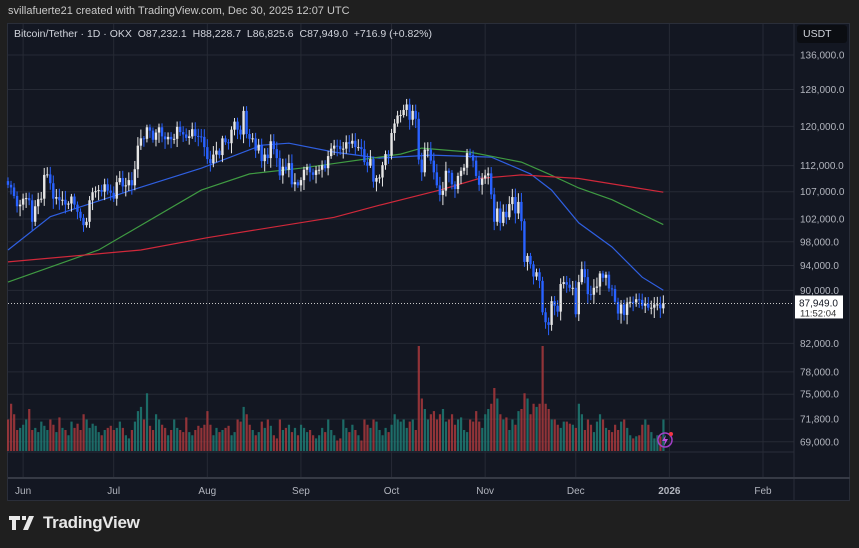 This screenshot has width=859, height=548. I want to click on y-tick-label: 128,000.0, so click(822, 90).